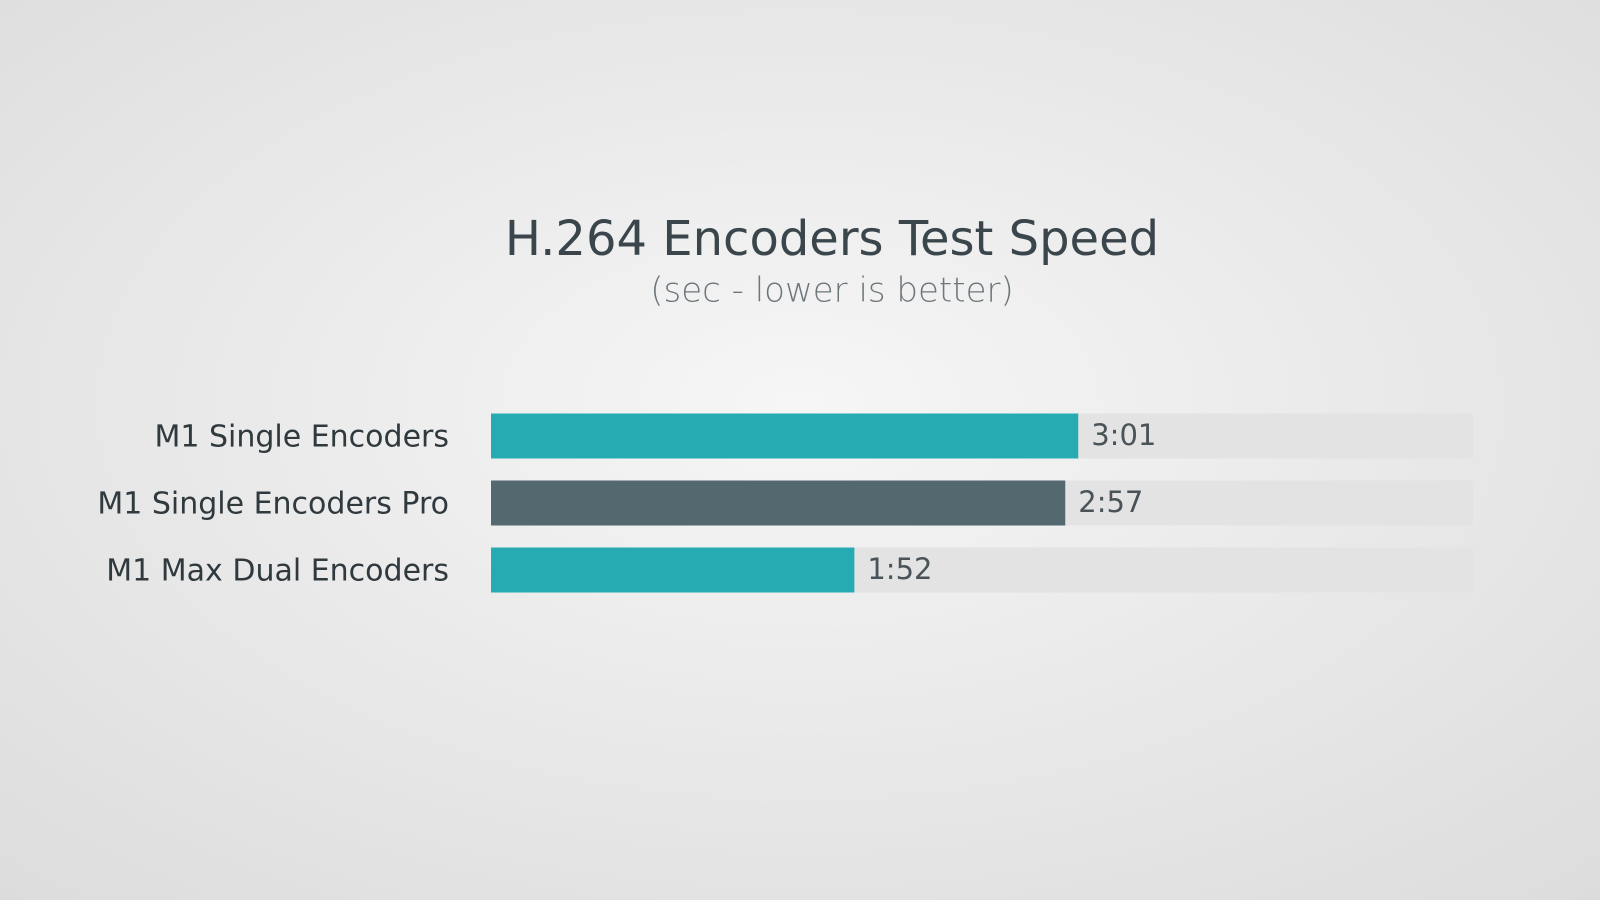 The height and width of the screenshot is (900, 1600). What do you see at coordinates (832, 239) in the screenshot?
I see `chart-title: H.264 Encoders Test Speed` at bounding box center [832, 239].